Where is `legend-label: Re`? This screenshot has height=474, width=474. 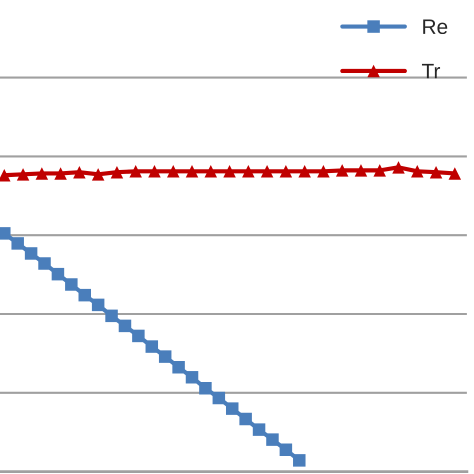 legend-label: Re is located at coordinates (435, 27).